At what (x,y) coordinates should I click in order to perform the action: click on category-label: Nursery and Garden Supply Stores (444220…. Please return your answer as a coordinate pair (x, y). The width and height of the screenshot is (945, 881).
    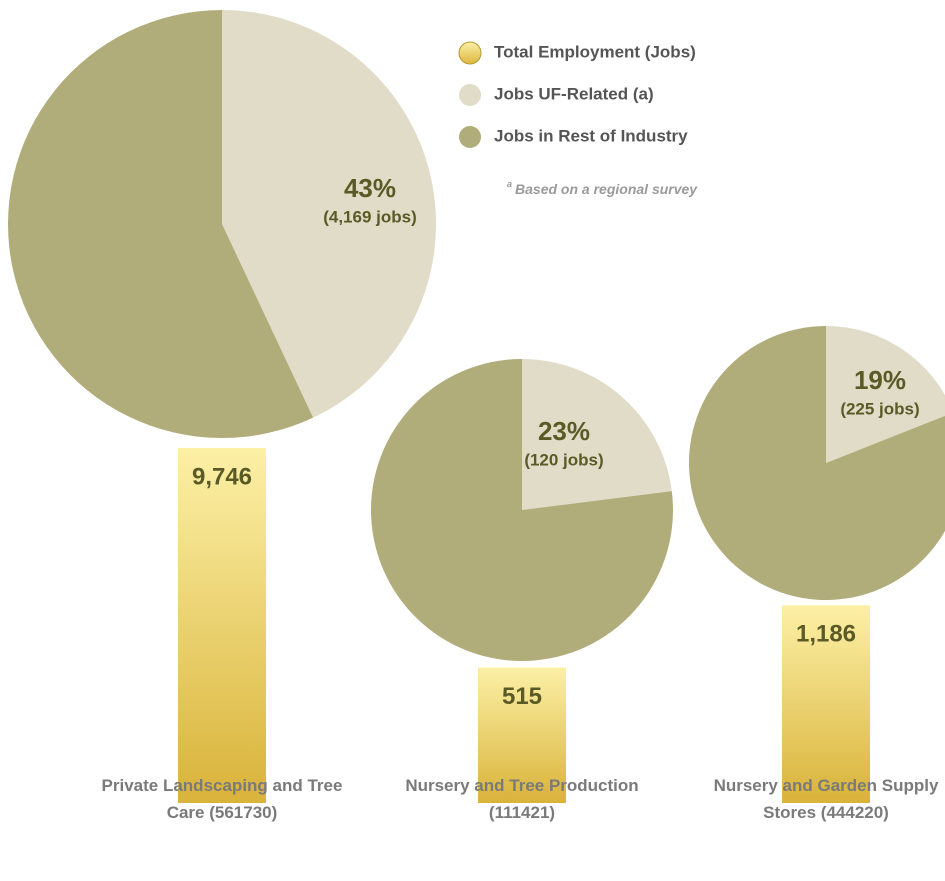
    Looking at the image, I should click on (826, 799).